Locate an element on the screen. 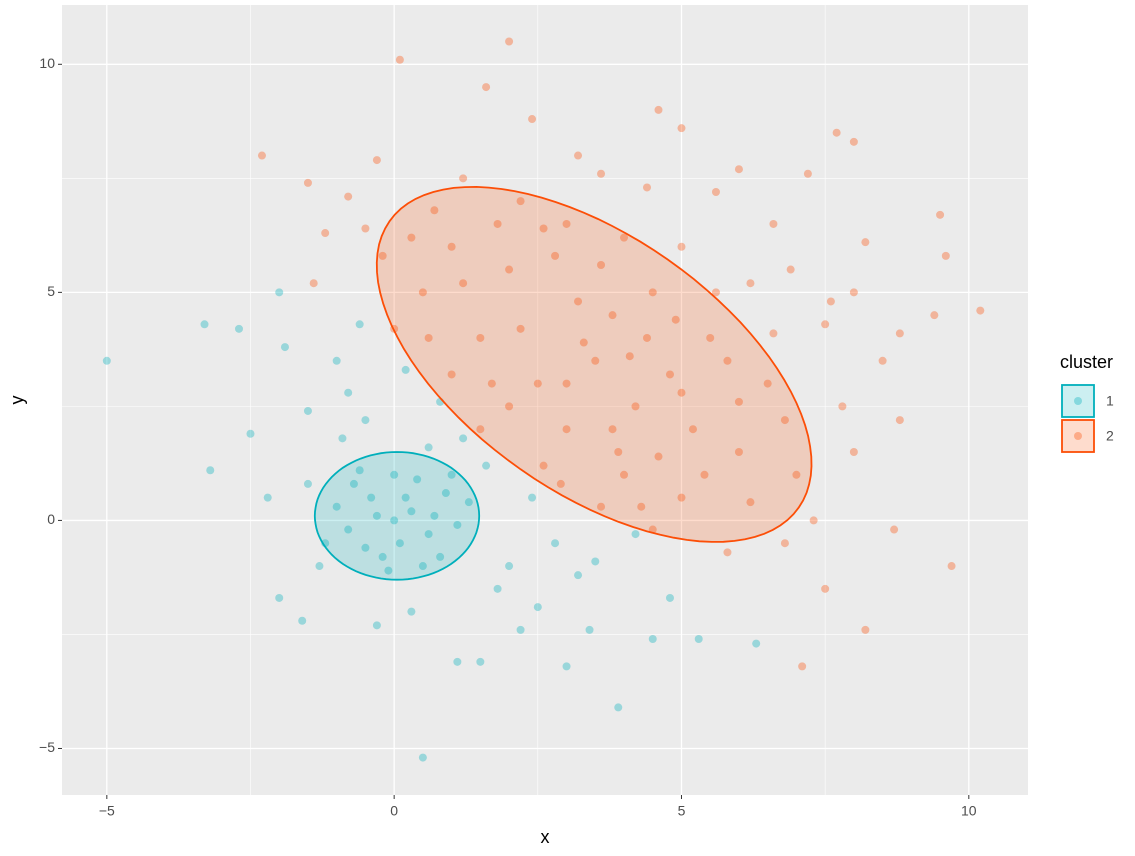 The width and height of the screenshot is (1135, 856). x-tick-label: −5 is located at coordinates (107, 811).